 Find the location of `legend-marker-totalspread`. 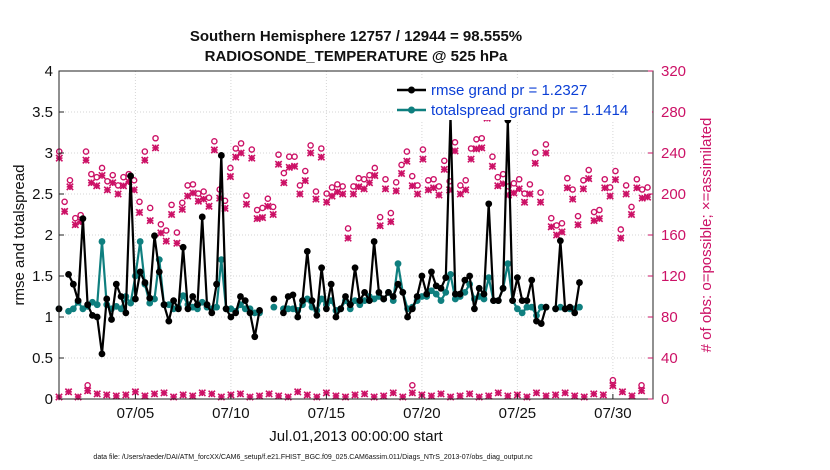

legend-marker-totalspread is located at coordinates (411, 110).